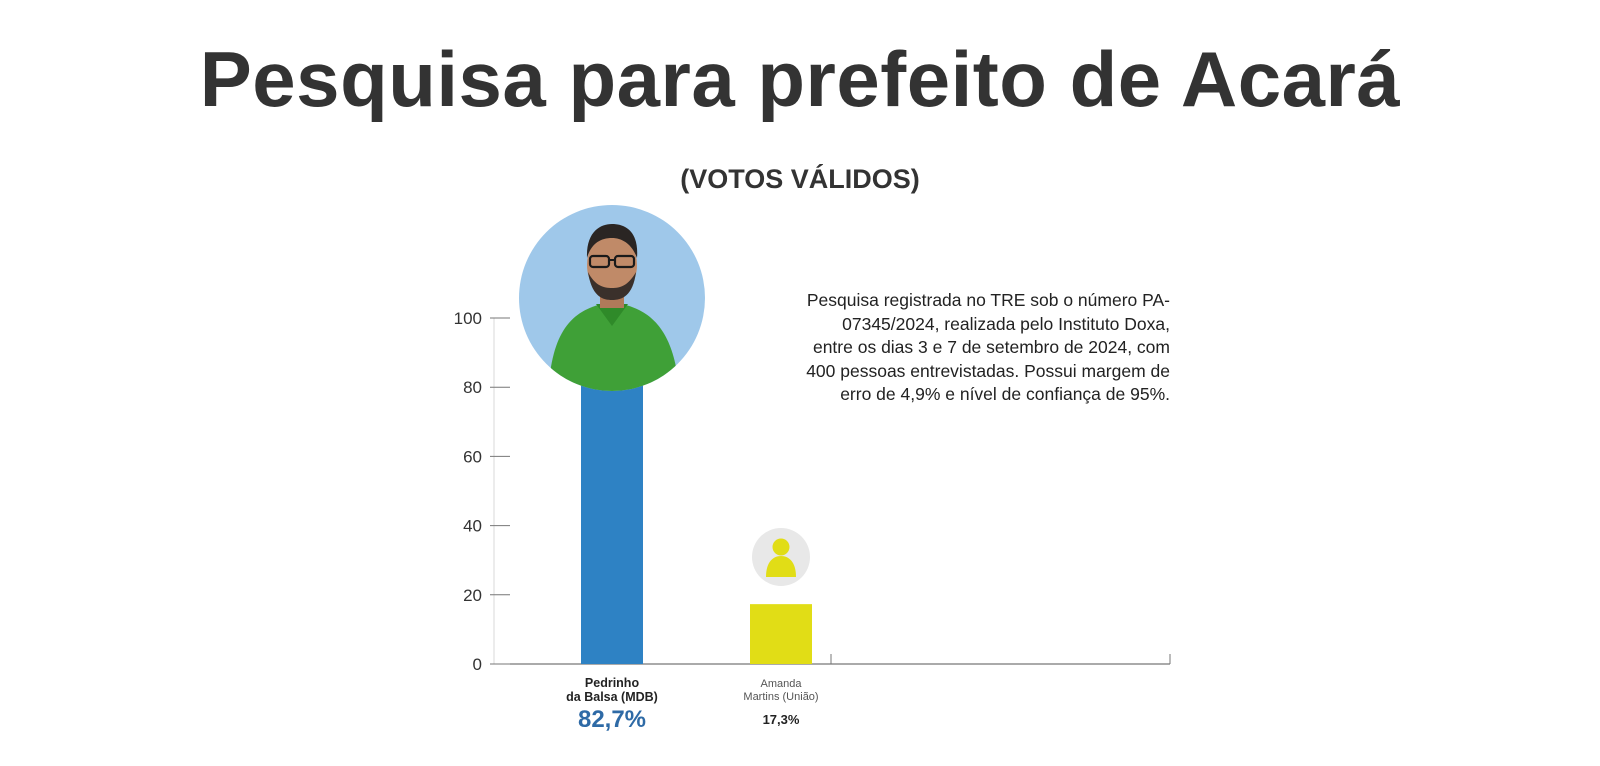 Image resolution: width=1600 pixels, height=766 pixels. I want to click on y-tick-label: 80, so click(472, 387).